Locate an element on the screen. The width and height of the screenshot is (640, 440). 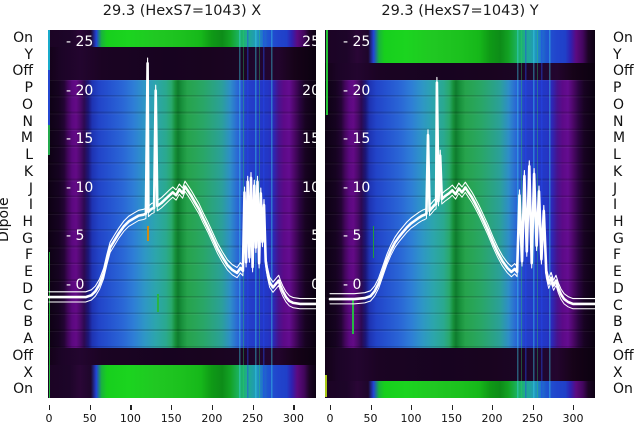
row-label-right-5: N is located at coordinates (618, 121).